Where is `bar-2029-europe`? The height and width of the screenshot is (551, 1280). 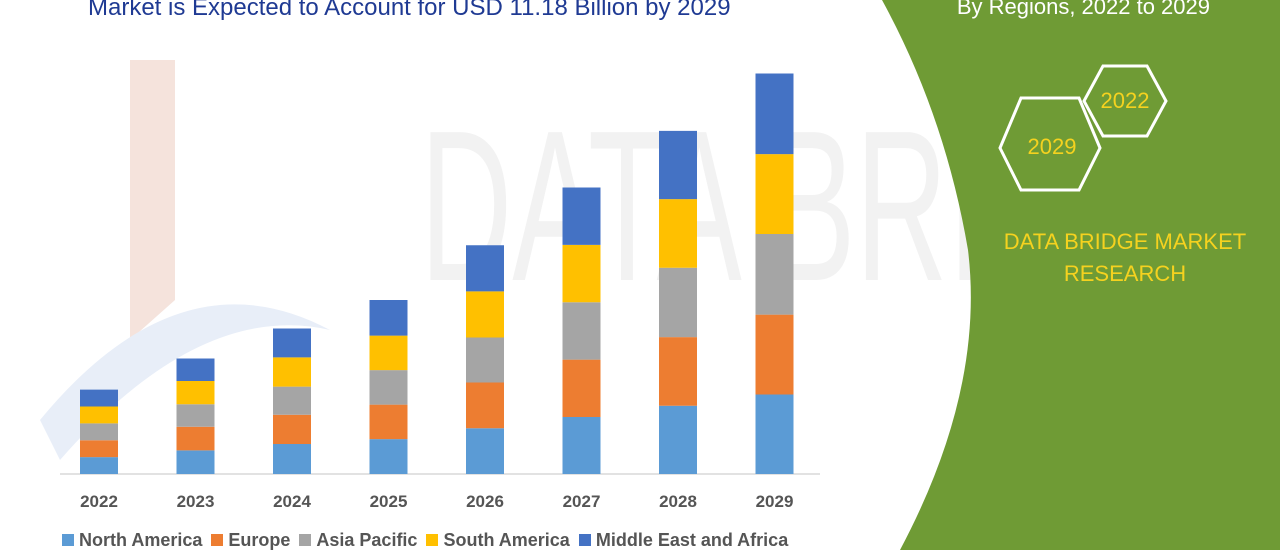 bar-2029-europe is located at coordinates (774, 354).